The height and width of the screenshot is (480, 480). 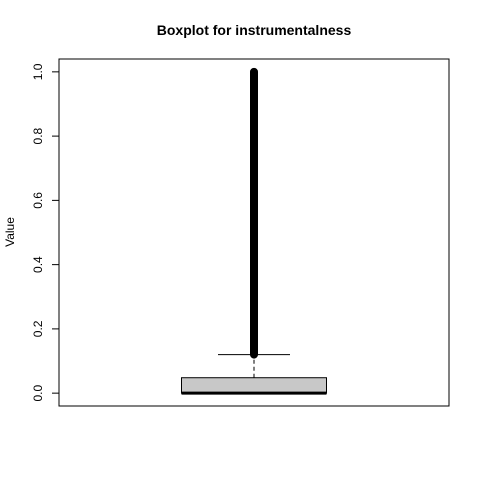 I want to click on y-axis: 0.0 0.2 0.4 0.6 0.8 1.0, so click(x=45, y=232).